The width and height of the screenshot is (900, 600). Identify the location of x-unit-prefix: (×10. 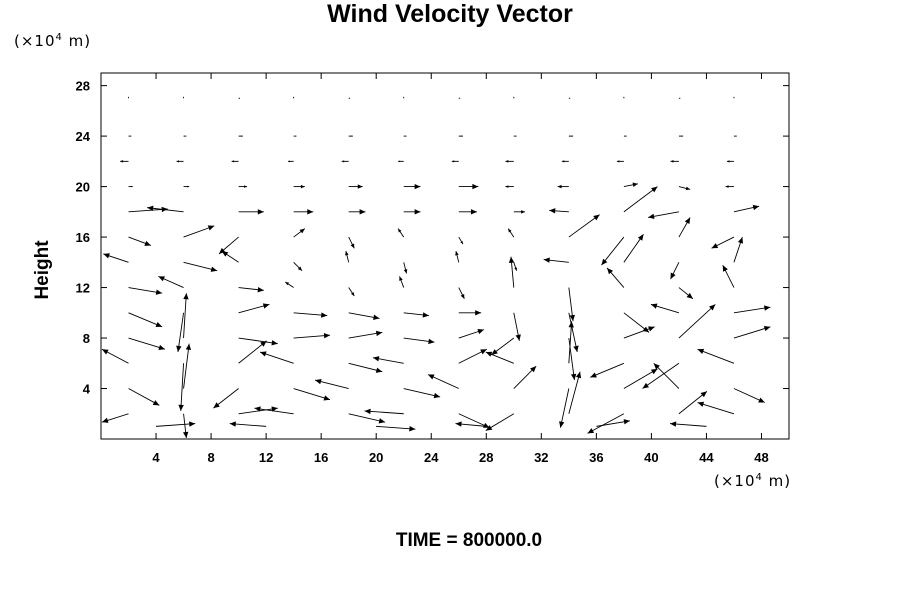
(735, 481).